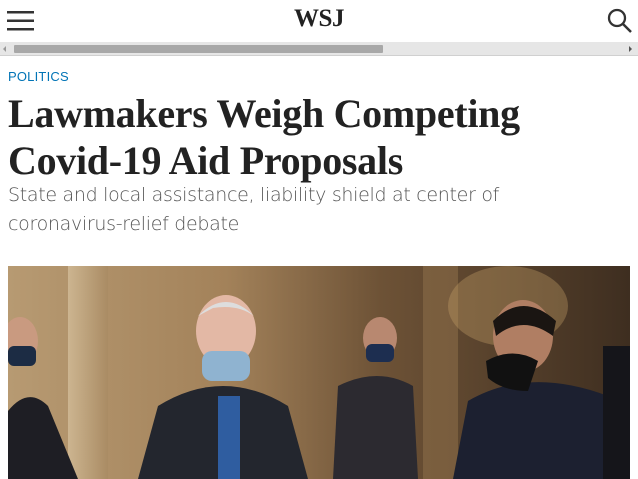 Image resolution: width=638 pixels, height=479 pixels. Describe the element at coordinates (319, 18) in the screenshot. I see `logo: WSJ` at that location.